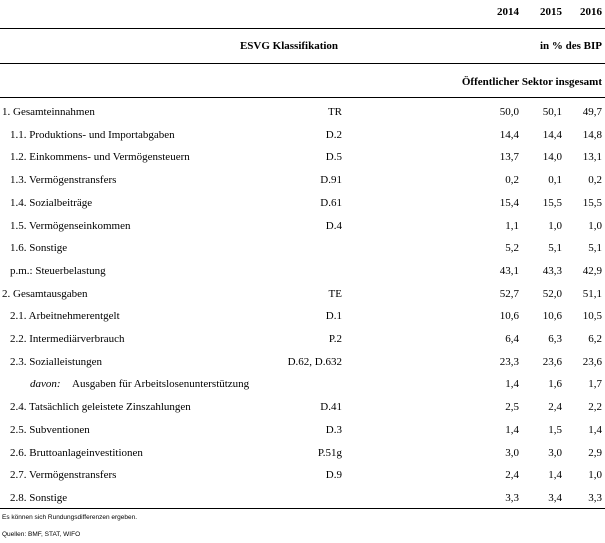  I want to click on cell-value: 6,3, so click(555, 339).